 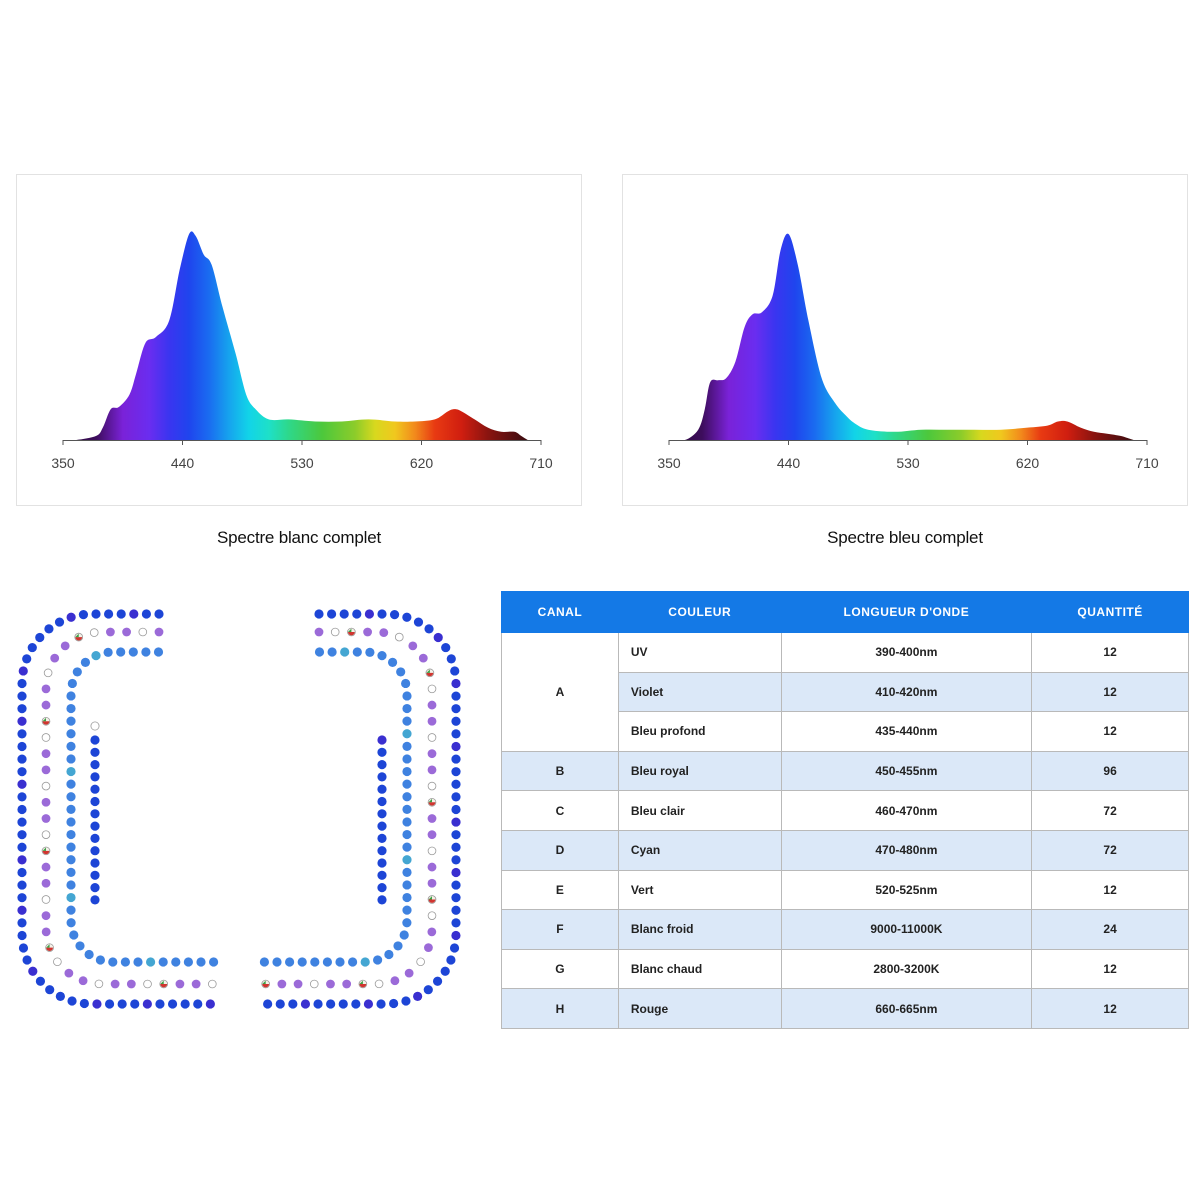 I want to click on table-row: D Cyan 470-480nm 72, so click(x=845, y=850).